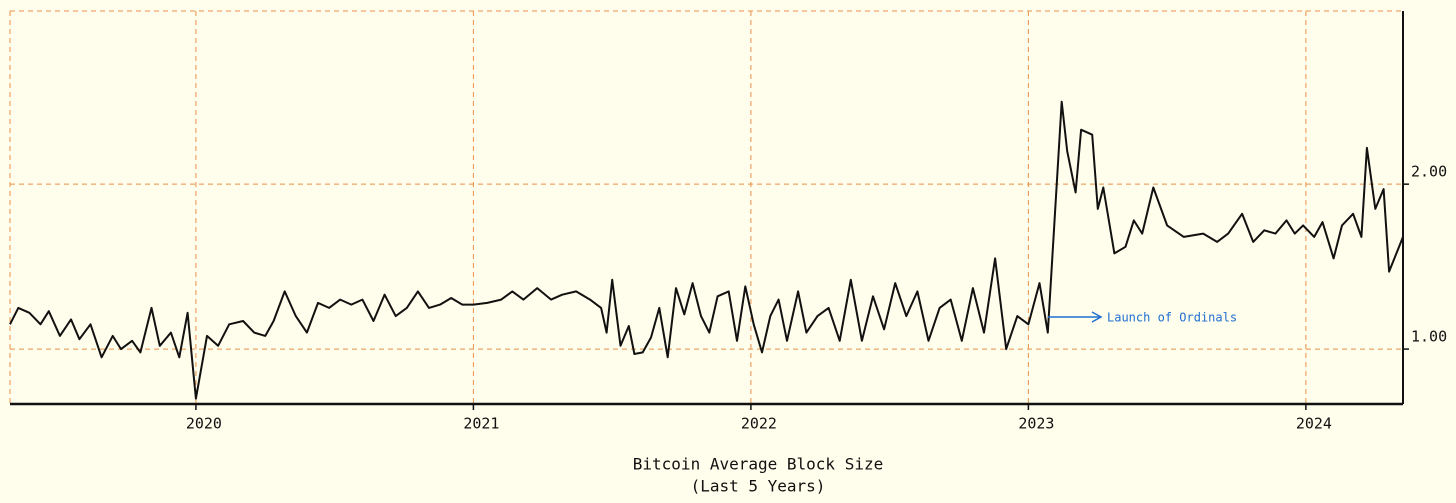 The height and width of the screenshot is (503, 1456). I want to click on x-tick-label: 2021, so click(481, 424).